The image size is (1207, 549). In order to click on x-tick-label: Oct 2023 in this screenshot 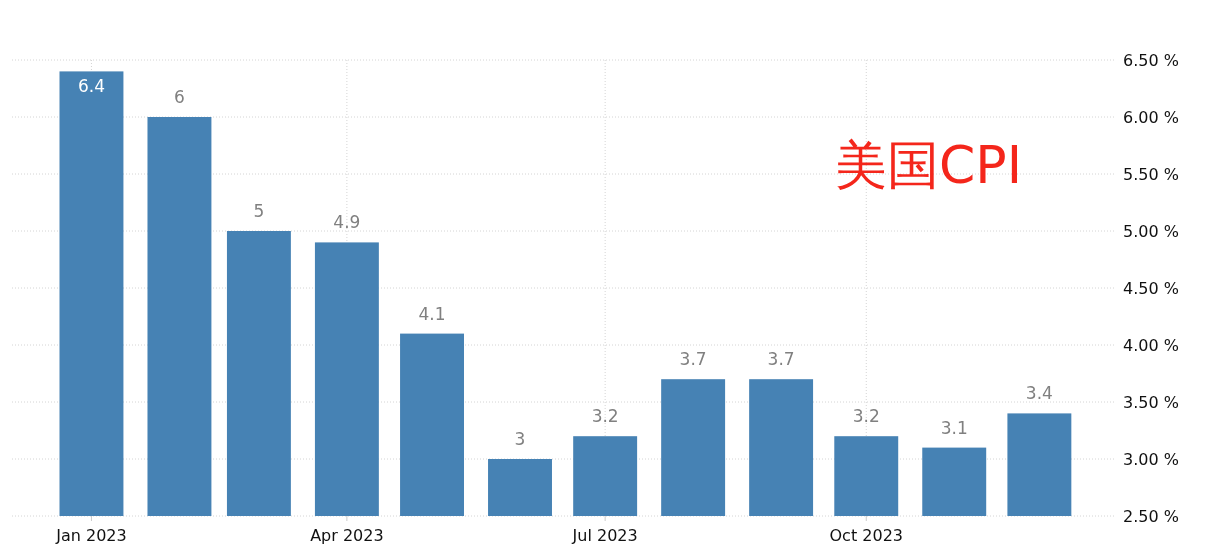, I will do `click(866, 535)`.